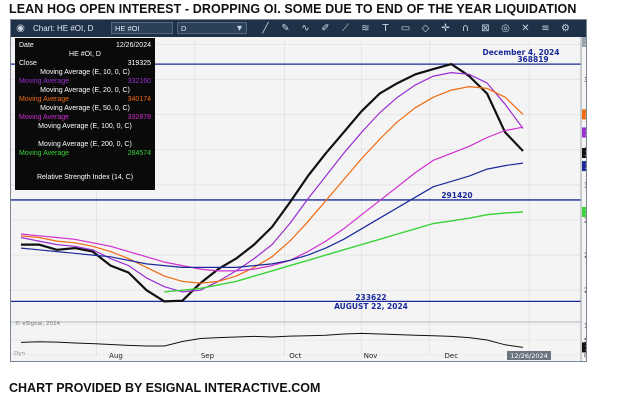 The image size is (635, 406). Describe the element at coordinates (305, 28) in the screenshot. I see `curve-icon: ∿` at that location.